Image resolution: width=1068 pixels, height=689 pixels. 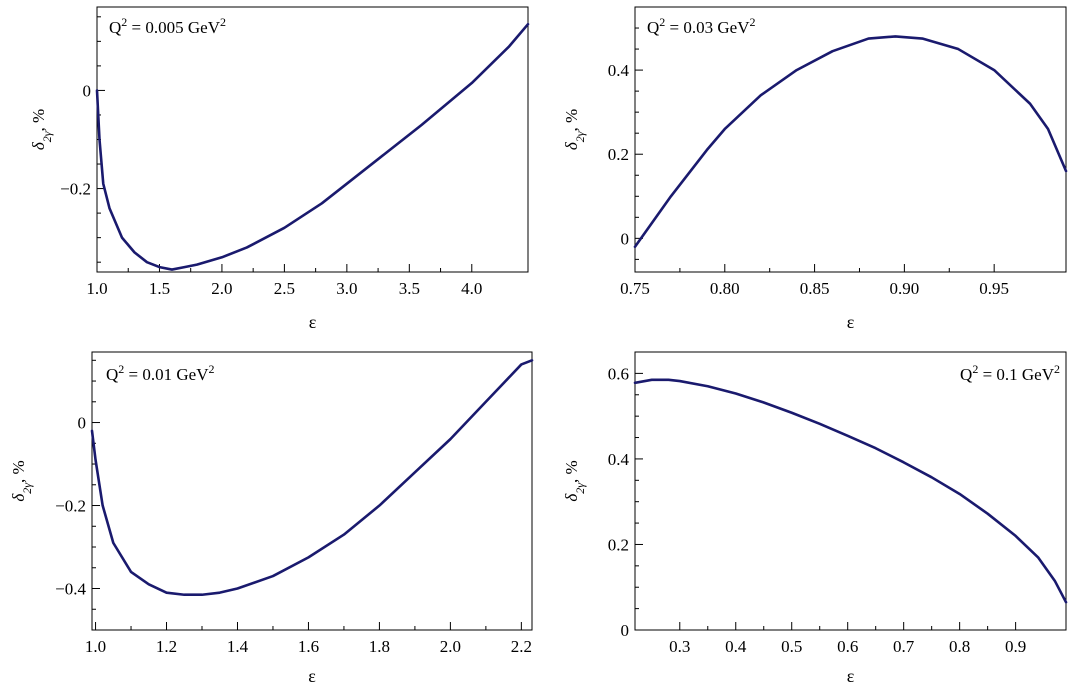 I want to click on x-tick-label: 0.80, so click(x=725, y=288).